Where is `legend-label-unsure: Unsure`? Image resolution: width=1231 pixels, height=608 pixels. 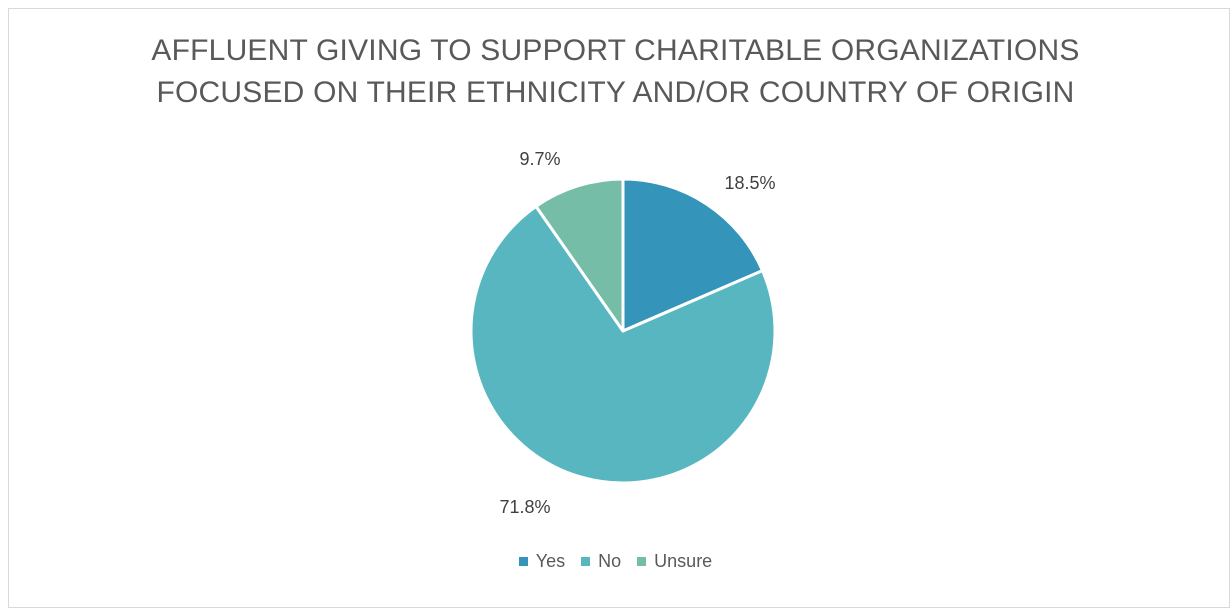 legend-label-unsure: Unsure is located at coordinates (683, 561).